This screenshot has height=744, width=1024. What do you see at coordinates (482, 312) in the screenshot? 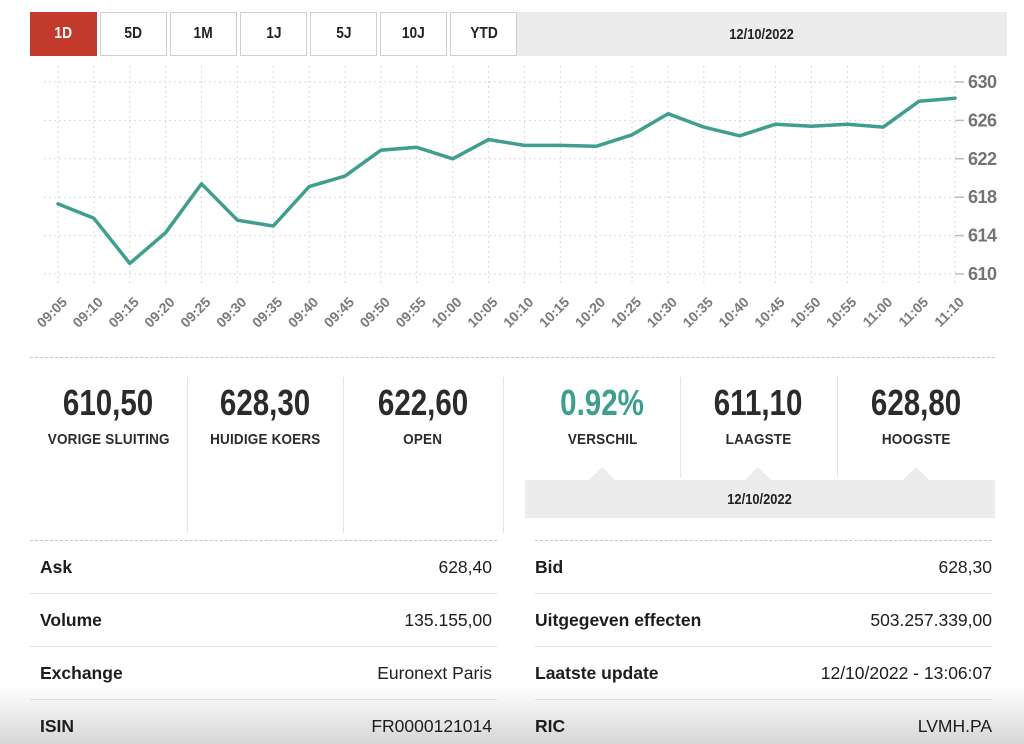
I see `x-axis-tick-label: 10:05` at bounding box center [482, 312].